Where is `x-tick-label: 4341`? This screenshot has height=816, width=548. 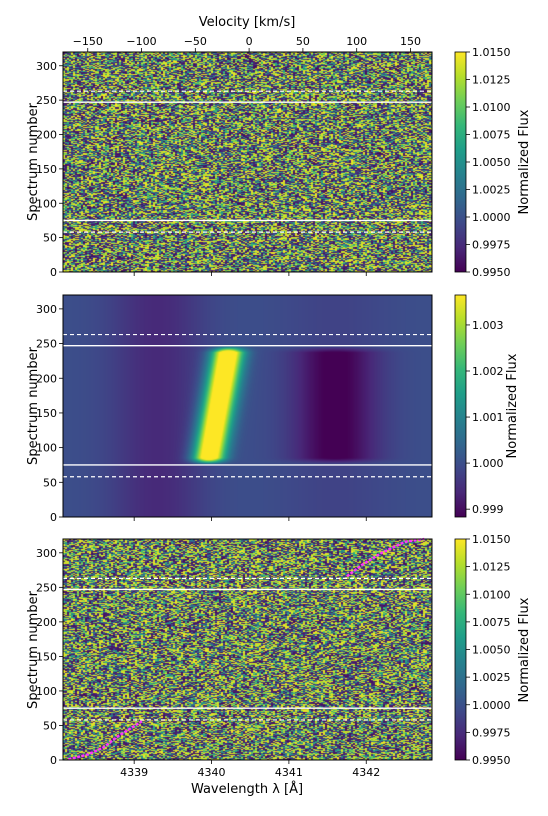 x-tick-label: 4341 is located at coordinates (289, 772).